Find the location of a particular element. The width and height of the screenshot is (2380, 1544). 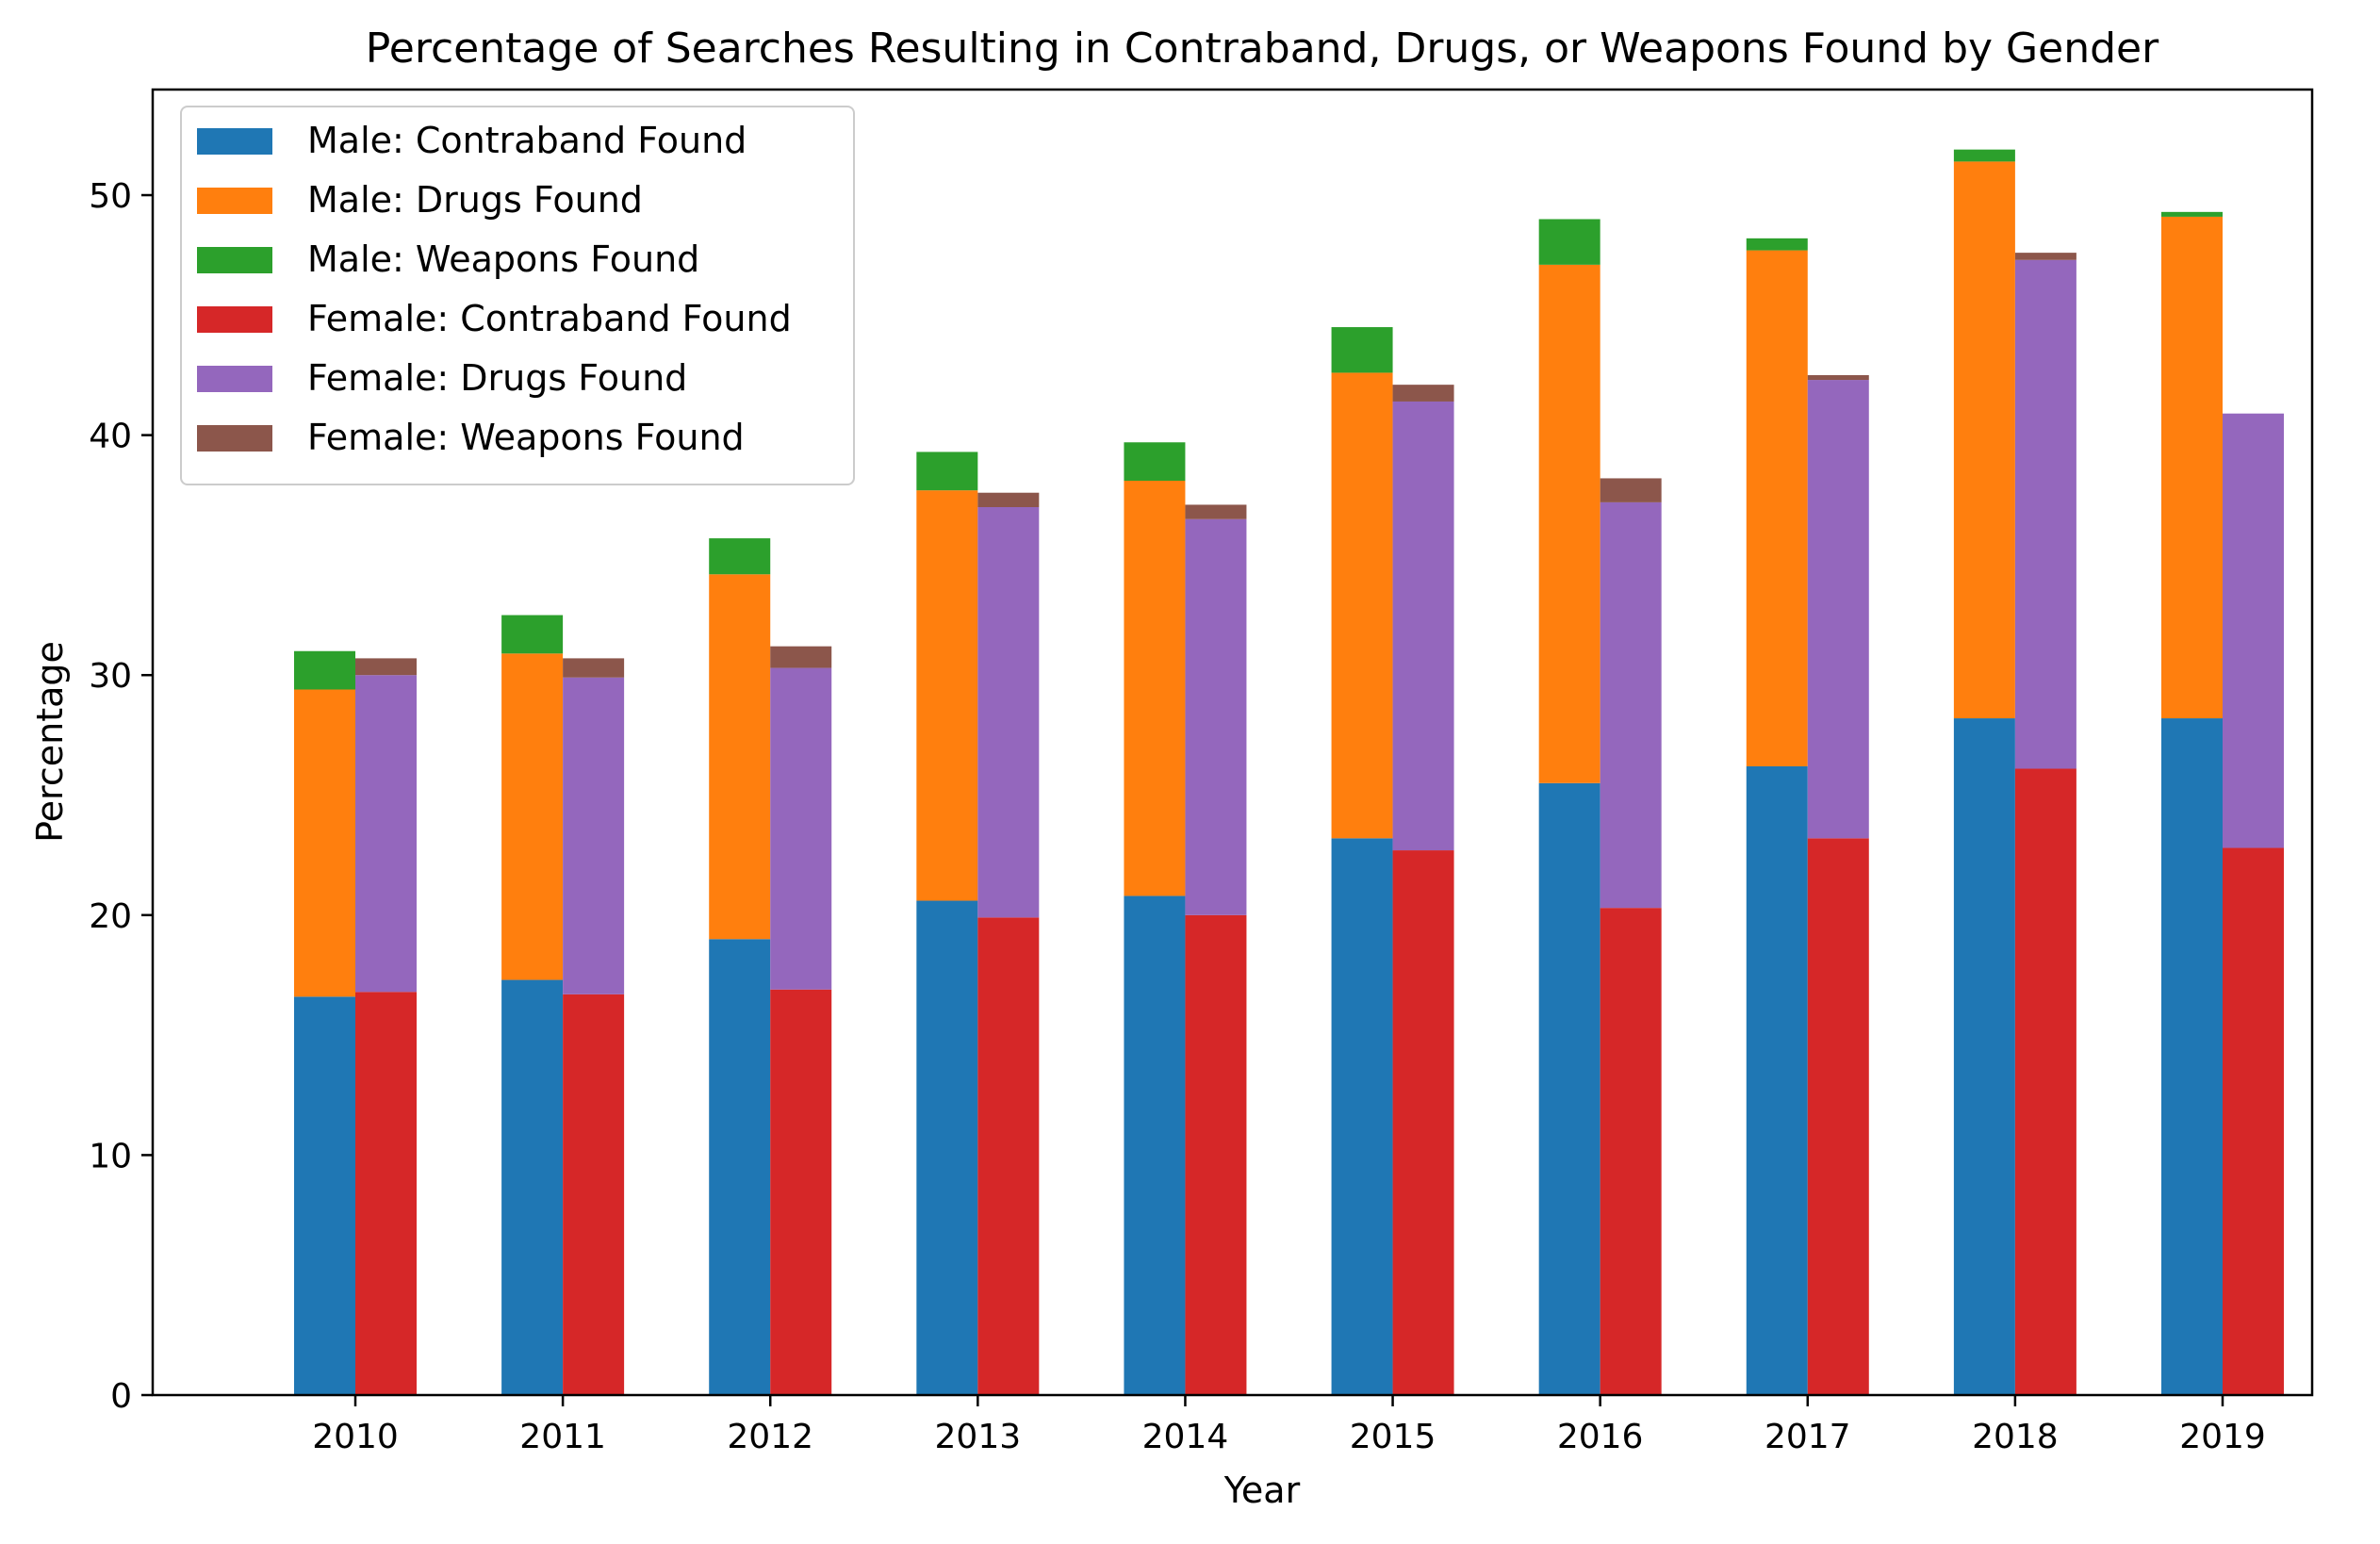

bar-female-series-3-2013 is located at coordinates (1008, 1156).